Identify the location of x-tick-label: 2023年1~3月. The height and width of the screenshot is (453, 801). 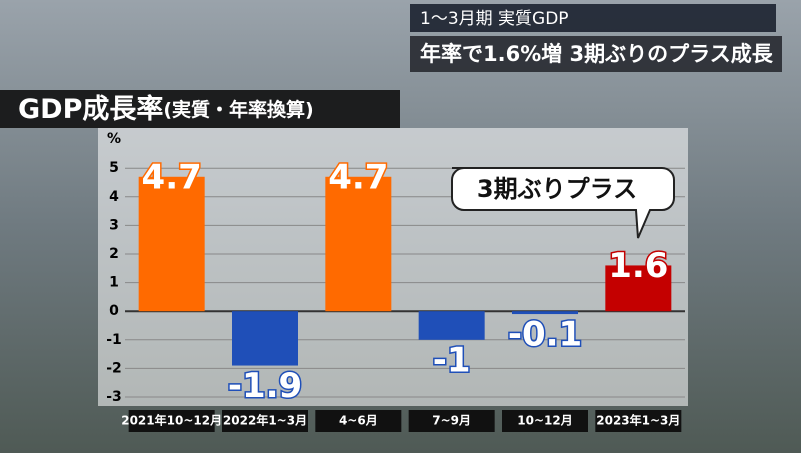
(638, 420).